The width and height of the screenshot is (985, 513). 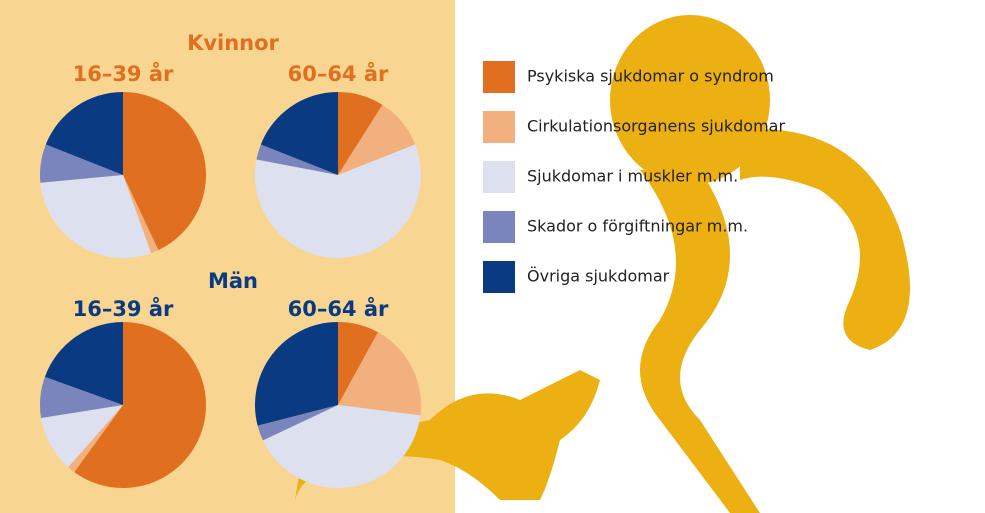 I want to click on cat-shape, so click(x=447, y=435).